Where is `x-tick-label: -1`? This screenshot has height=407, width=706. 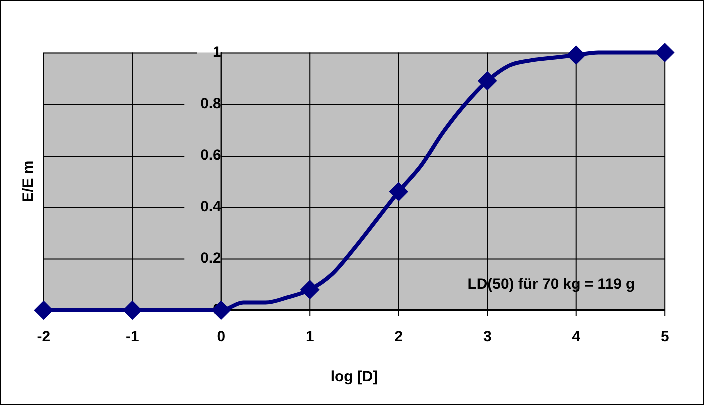 x-tick-label: -1 is located at coordinates (133, 337).